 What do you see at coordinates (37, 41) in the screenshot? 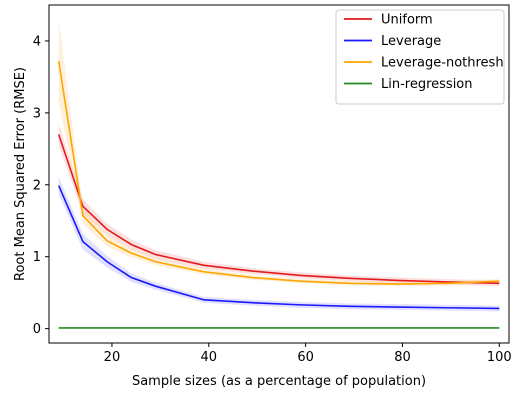
I see `y-tick-label: 4` at bounding box center [37, 41].